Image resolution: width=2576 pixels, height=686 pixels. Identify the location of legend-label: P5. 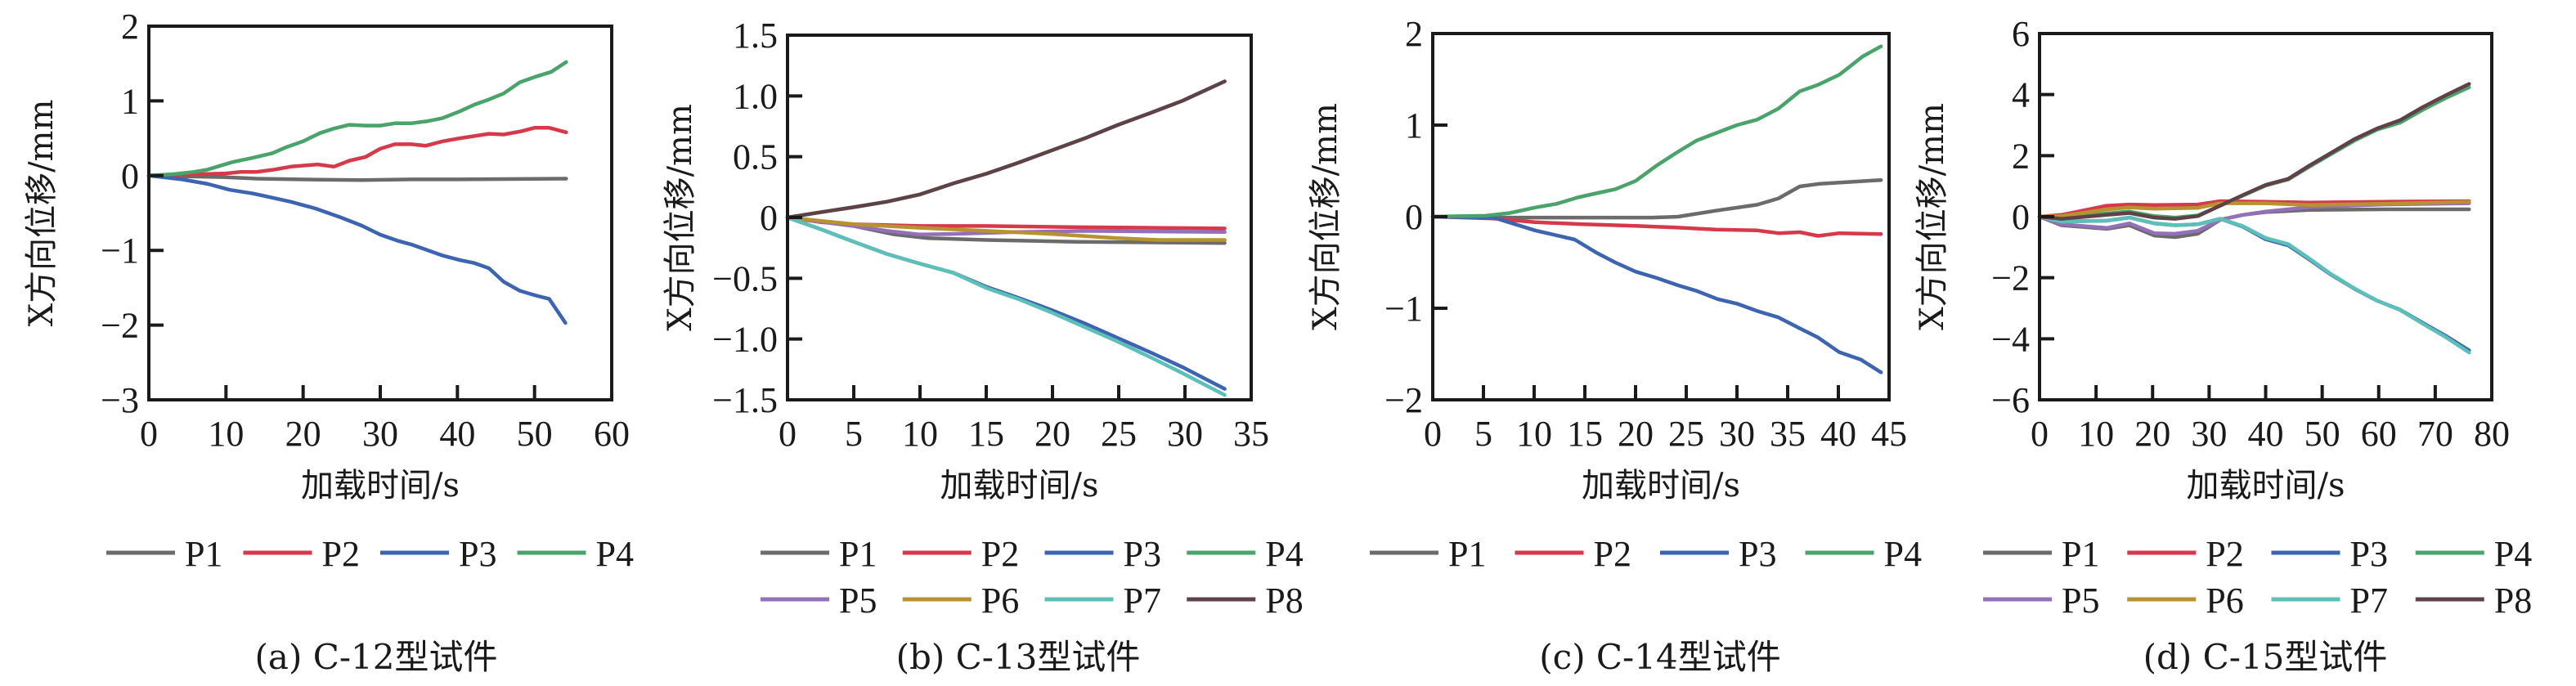
(858, 601).